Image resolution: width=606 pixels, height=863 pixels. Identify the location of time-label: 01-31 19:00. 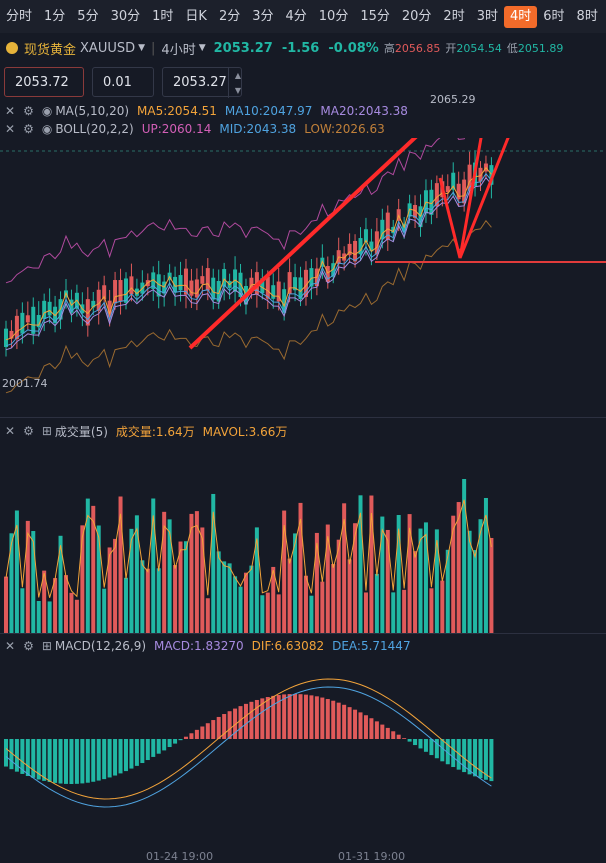
(372, 856).